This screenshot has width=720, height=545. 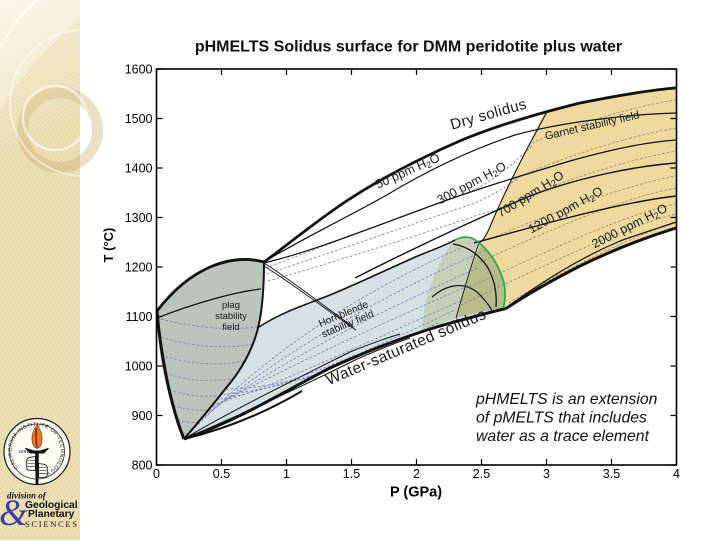 I want to click on svg-text: 1300, so click(x=139, y=218).